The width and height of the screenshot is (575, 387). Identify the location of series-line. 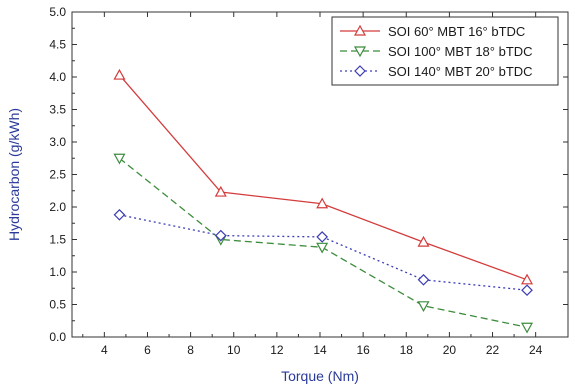
(323, 252).